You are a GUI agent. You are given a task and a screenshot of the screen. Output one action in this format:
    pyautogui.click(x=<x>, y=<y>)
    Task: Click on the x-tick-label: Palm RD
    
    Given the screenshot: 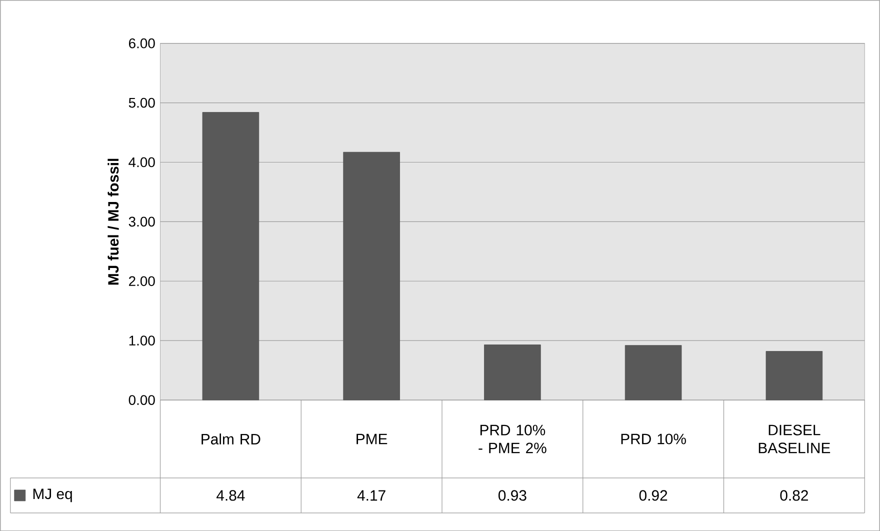 What is the action you would take?
    pyautogui.click(x=231, y=438)
    